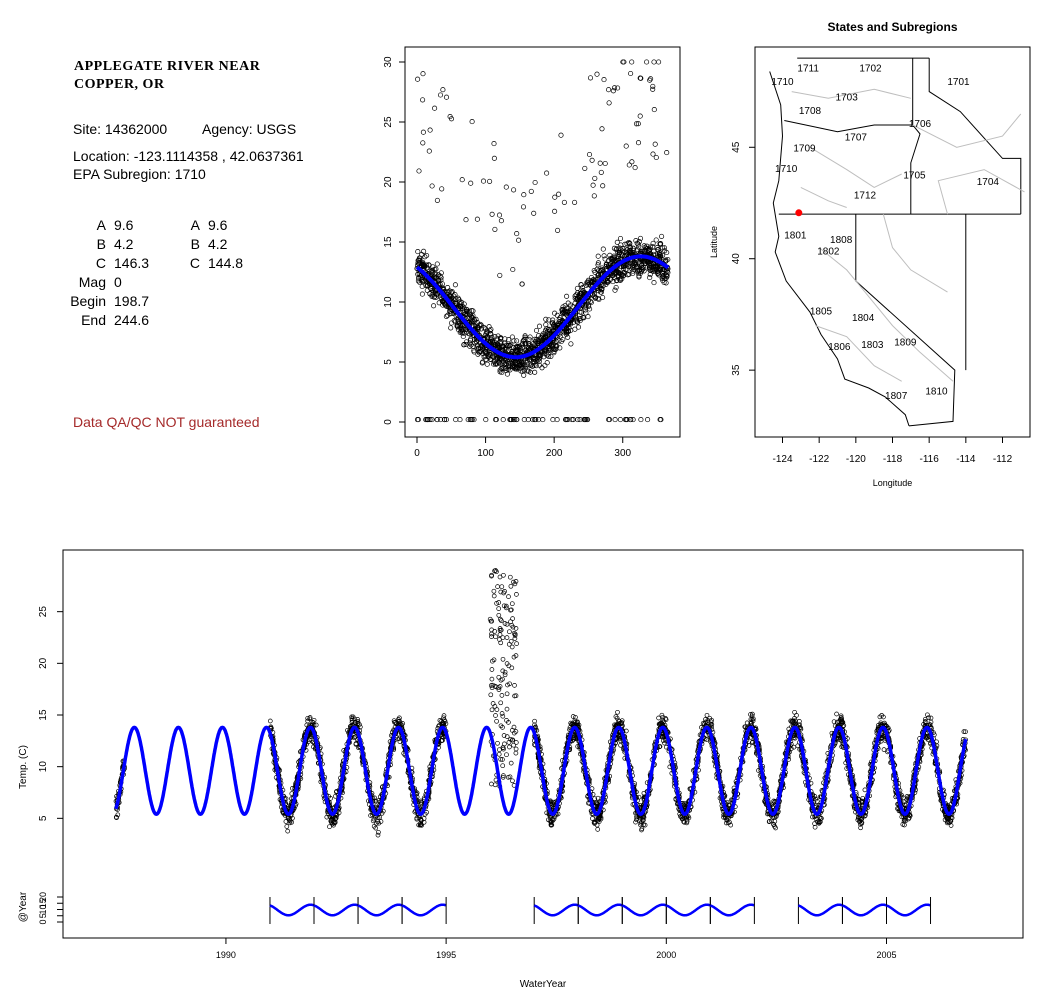  What do you see at coordinates (219, 244) in the screenshot?
I see `params-right: A 9.6 B 4.2 C 144.8` at bounding box center [219, 244].